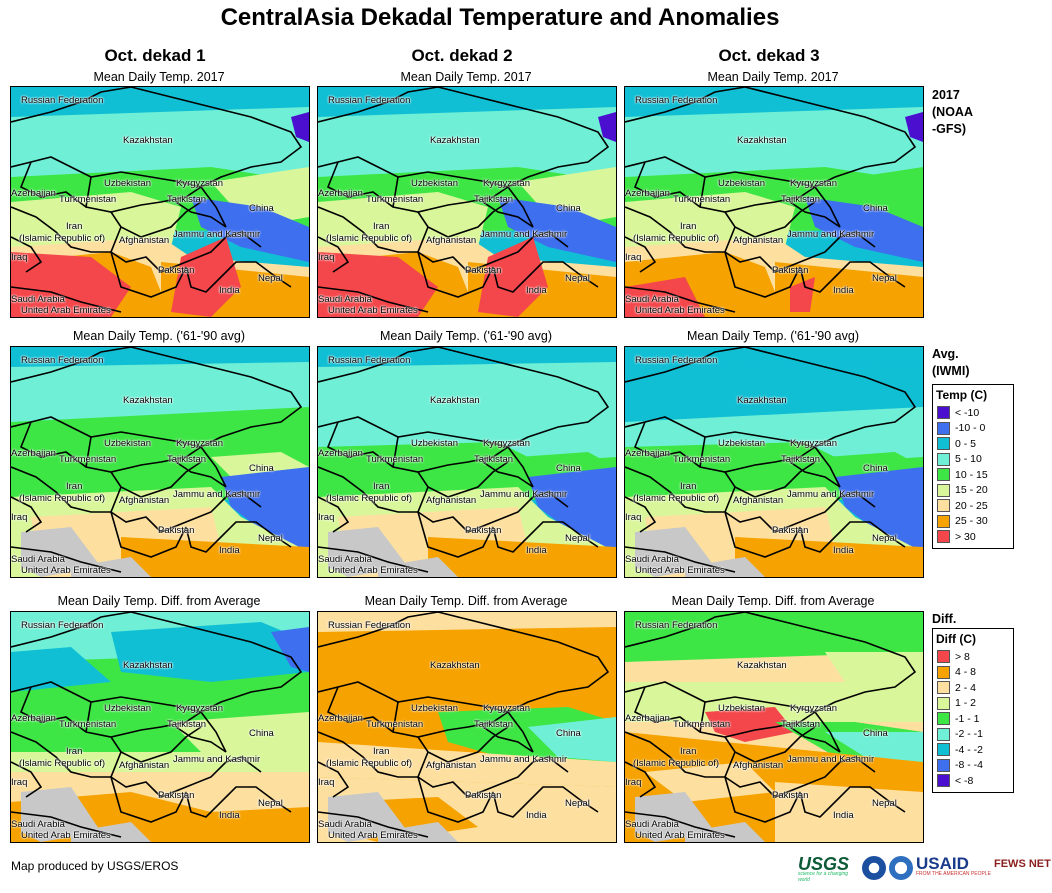 Image resolution: width=1052 pixels, height=893 pixels. Describe the element at coordinates (973, 444) in the screenshot. I see `temperature-legend-item: 0 - 5` at that location.